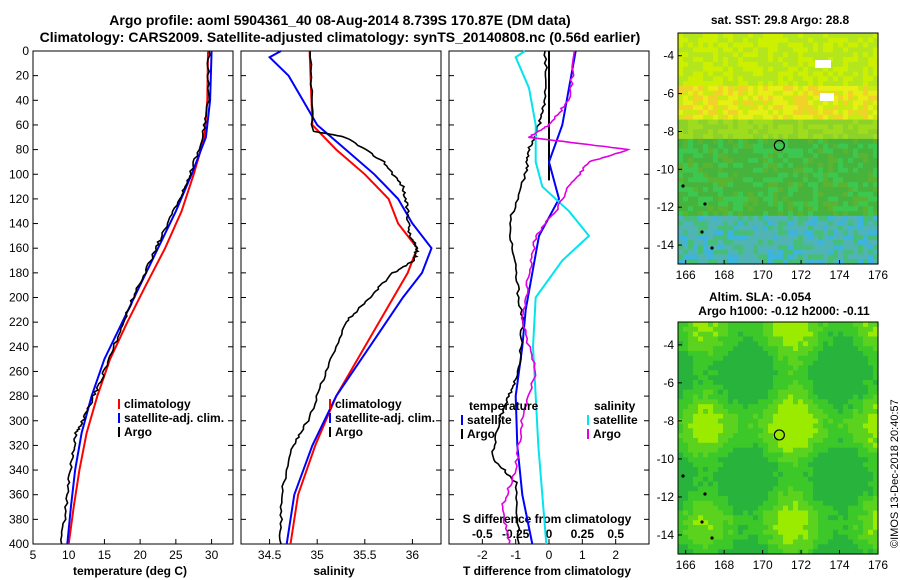  What do you see at coordinates (334, 571) in the screenshot?
I see `sal-xlabel: salinity` at bounding box center [334, 571].